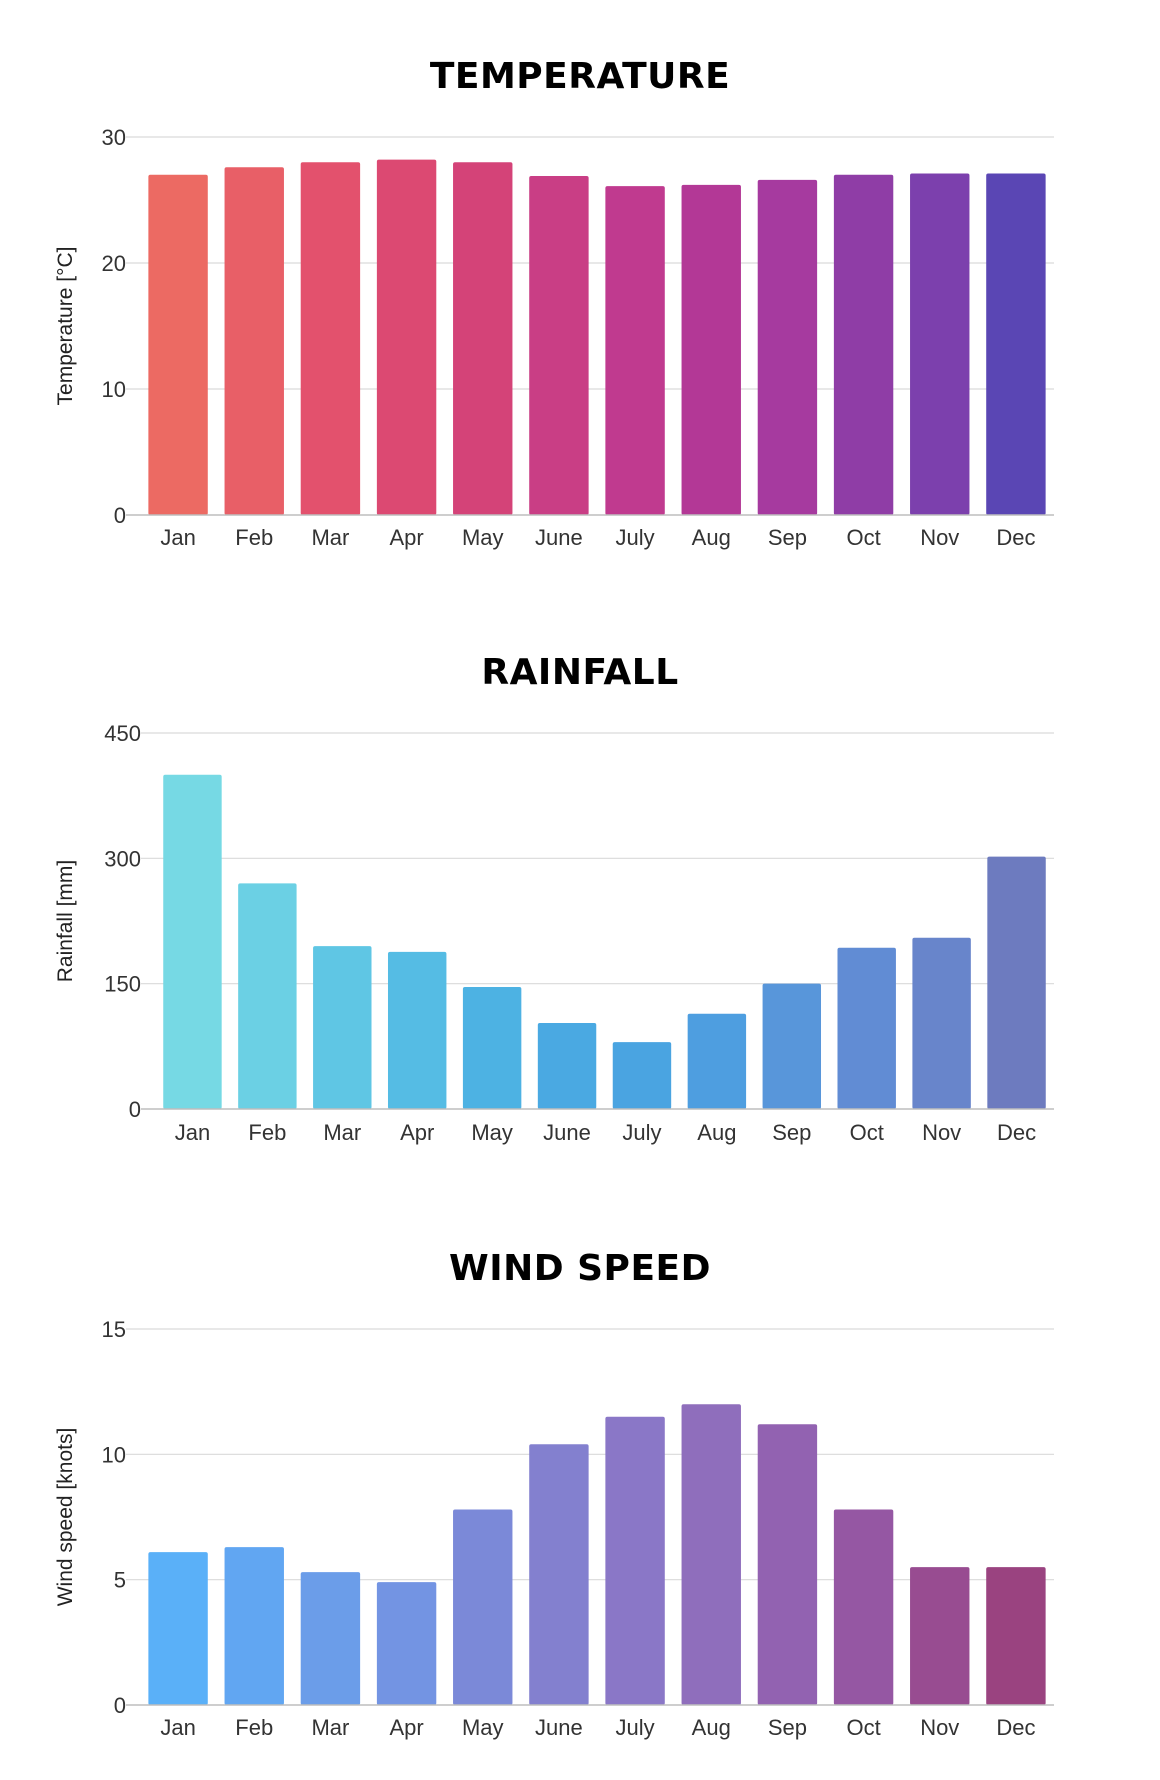 This screenshot has height=1780, width=1160. I want to click on y-tick-label: 5, so click(120, 1580).